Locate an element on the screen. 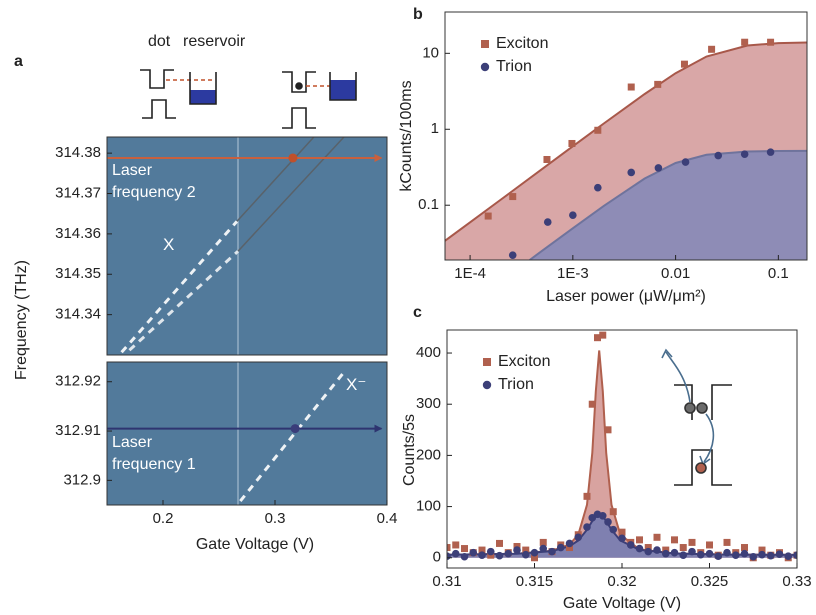 The image size is (816, 615). electron is located at coordinates (299, 86).